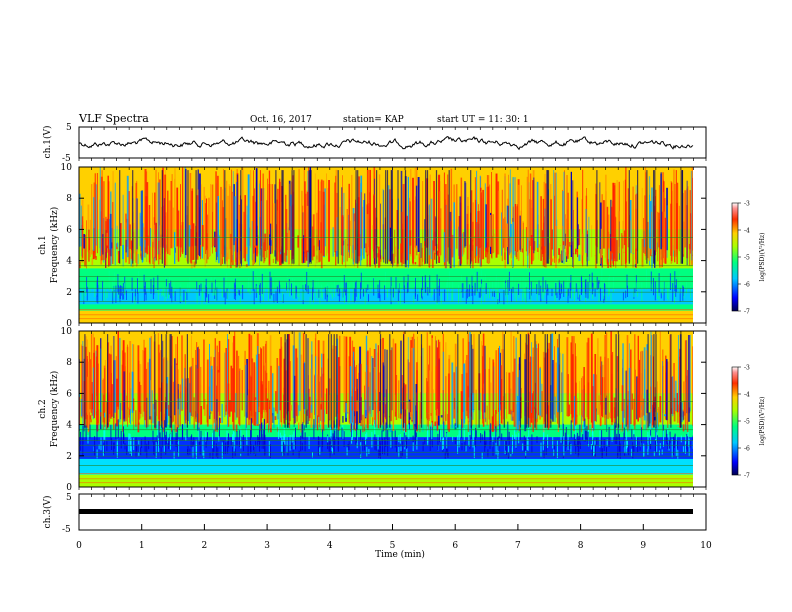 This screenshot has width=792, height=612. I want to click on ch1-spec-ytick-label-2: 2, so click(69, 293).